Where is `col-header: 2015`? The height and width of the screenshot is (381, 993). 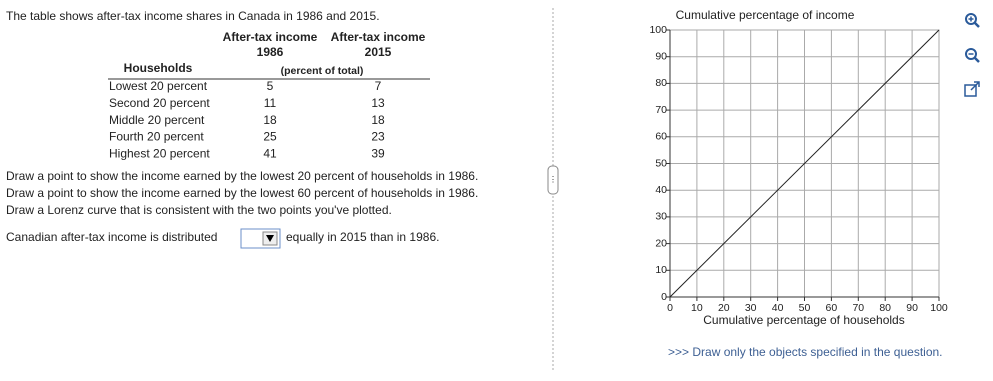
col-header: 2015 is located at coordinates (378, 52).